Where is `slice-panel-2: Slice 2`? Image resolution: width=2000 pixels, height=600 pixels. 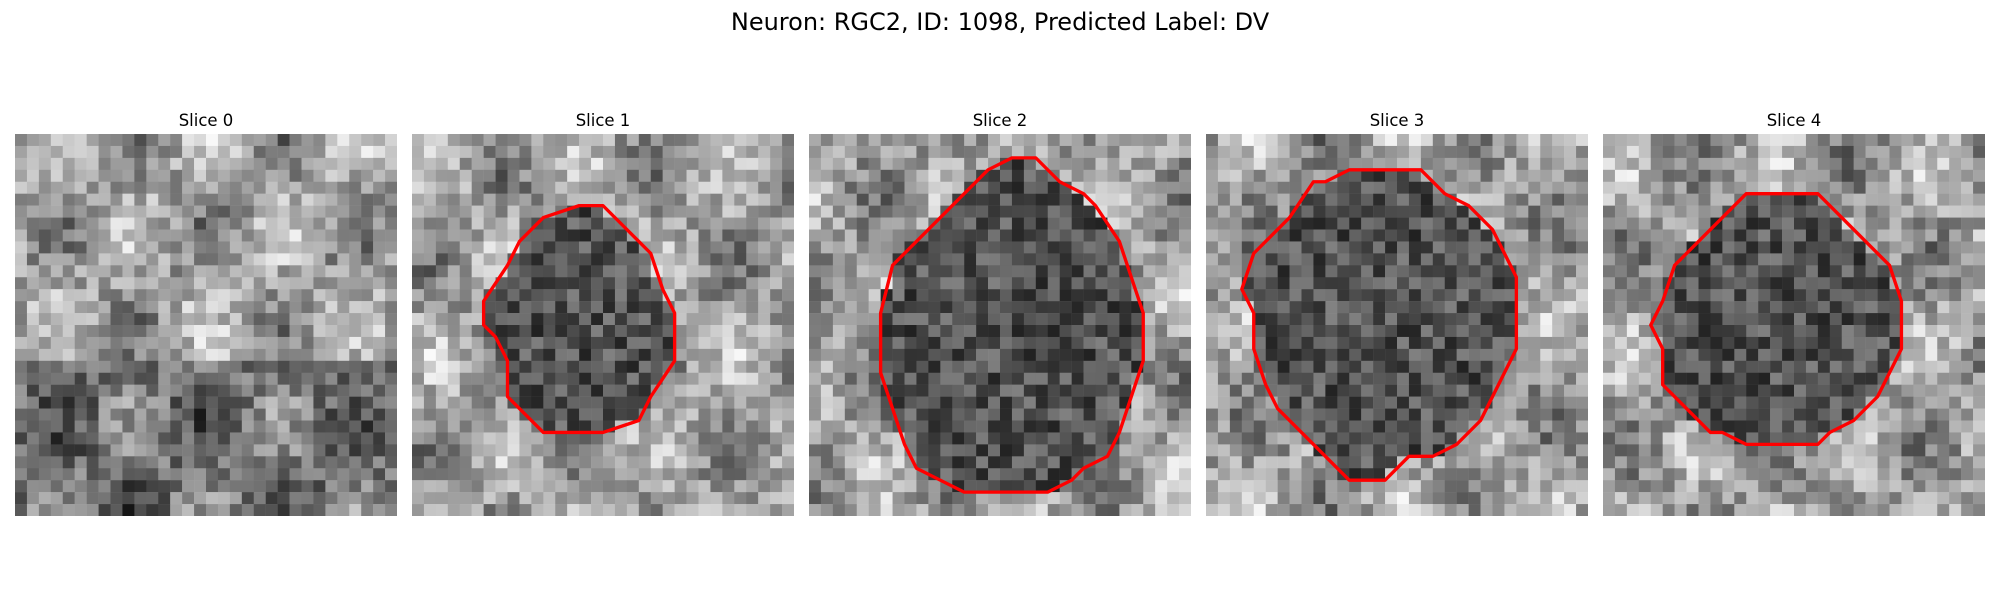 slice-panel-2: Slice 2 is located at coordinates (1000, 312).